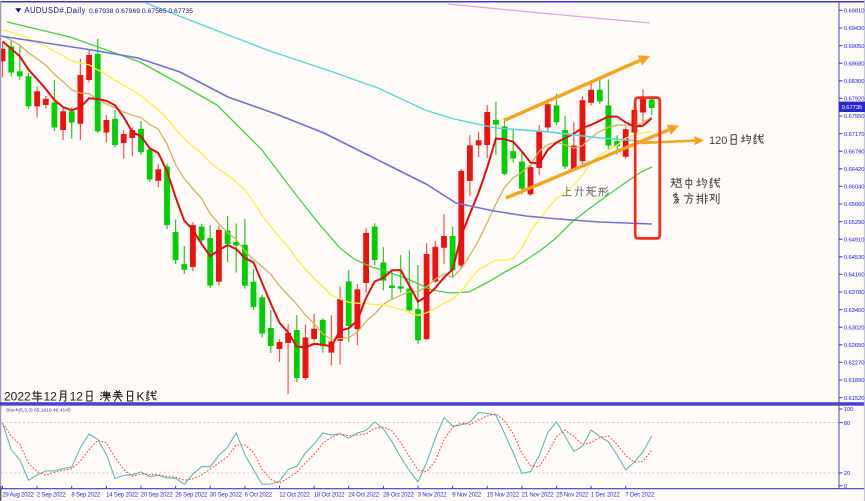 Image resolution: width=865 pixels, height=501 pixels. What do you see at coordinates (854, 135) in the screenshot?
I see `svg-text: 0.67170` at bounding box center [854, 135].